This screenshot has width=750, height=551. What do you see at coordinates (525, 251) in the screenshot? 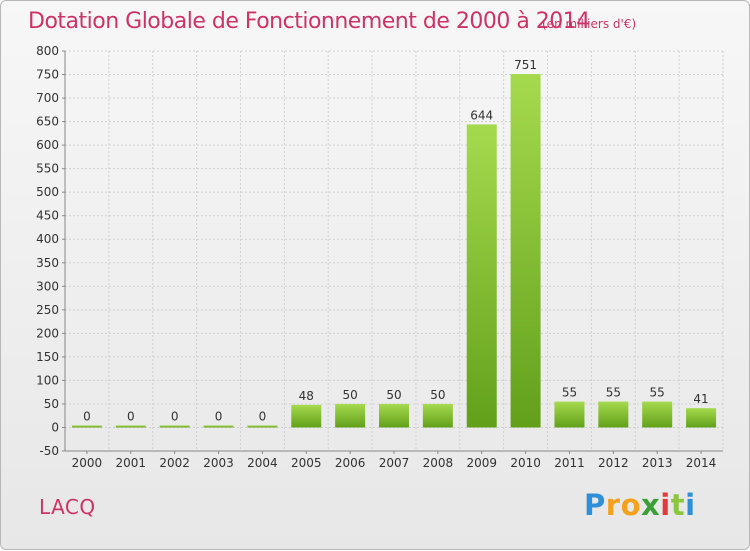
I see `bar-2010` at bounding box center [525, 251].